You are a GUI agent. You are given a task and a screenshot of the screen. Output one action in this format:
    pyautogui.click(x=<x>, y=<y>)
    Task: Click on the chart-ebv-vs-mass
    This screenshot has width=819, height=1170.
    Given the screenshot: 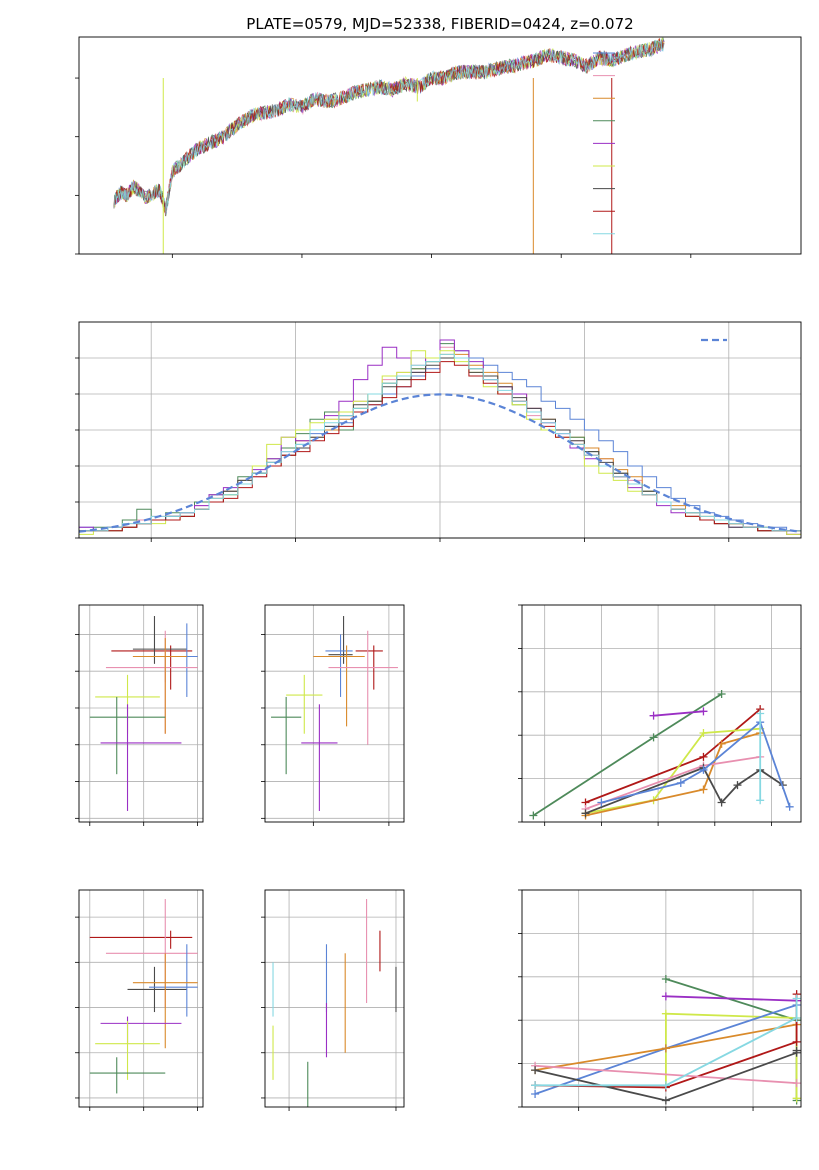 What is the action you would take?
    pyautogui.click(x=333, y=1000)
    